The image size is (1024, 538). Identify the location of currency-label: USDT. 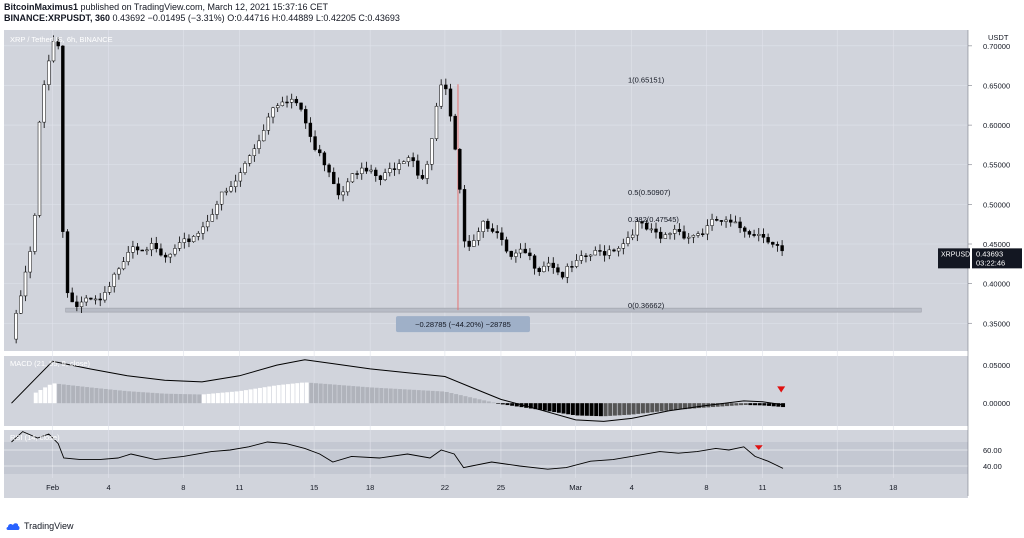
(998, 37).